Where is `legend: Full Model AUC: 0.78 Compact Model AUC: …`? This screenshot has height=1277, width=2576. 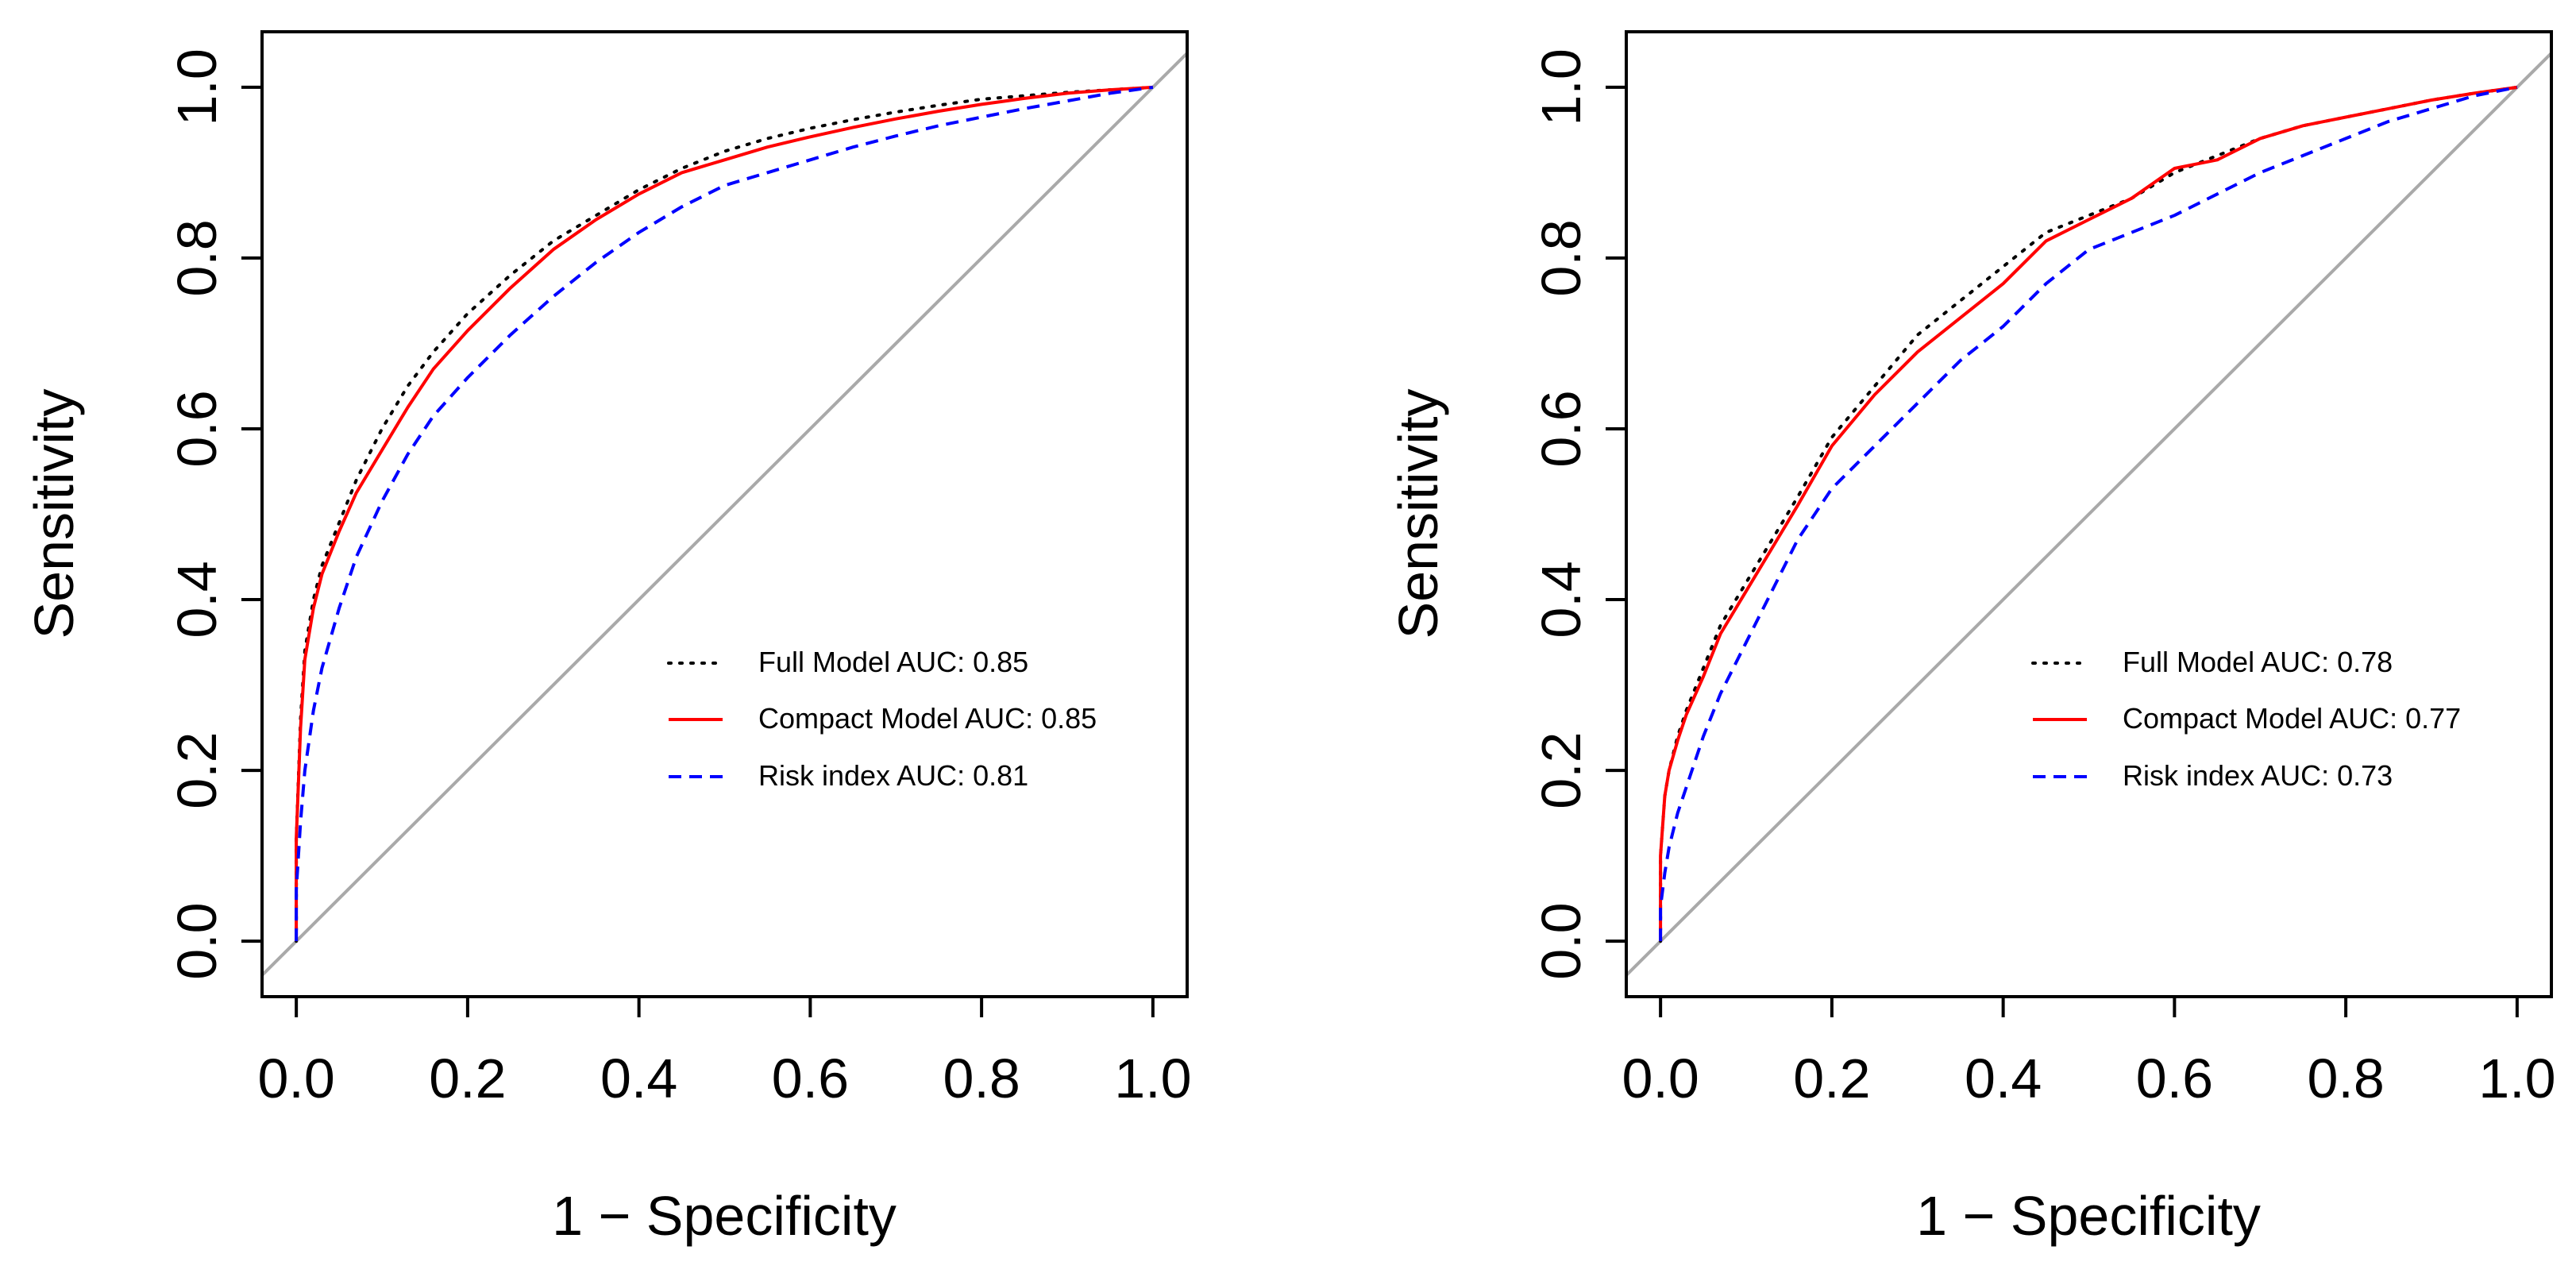 legend: Full Model AUC: 0.78 Compact Model AUC: … is located at coordinates (2246, 719).